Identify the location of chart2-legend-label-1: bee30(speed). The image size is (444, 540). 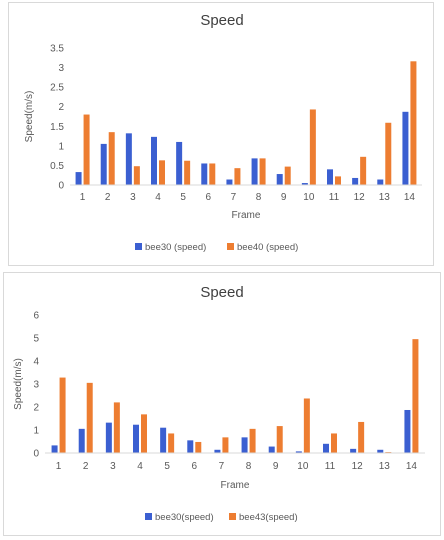
(184, 517).